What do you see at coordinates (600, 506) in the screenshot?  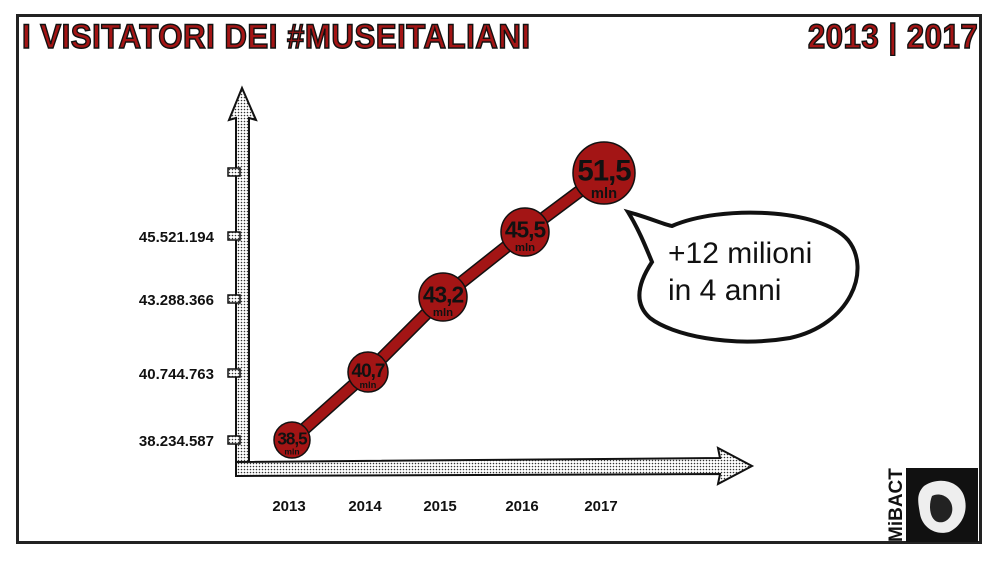 I see `x-tick-label: 2017` at bounding box center [600, 506].